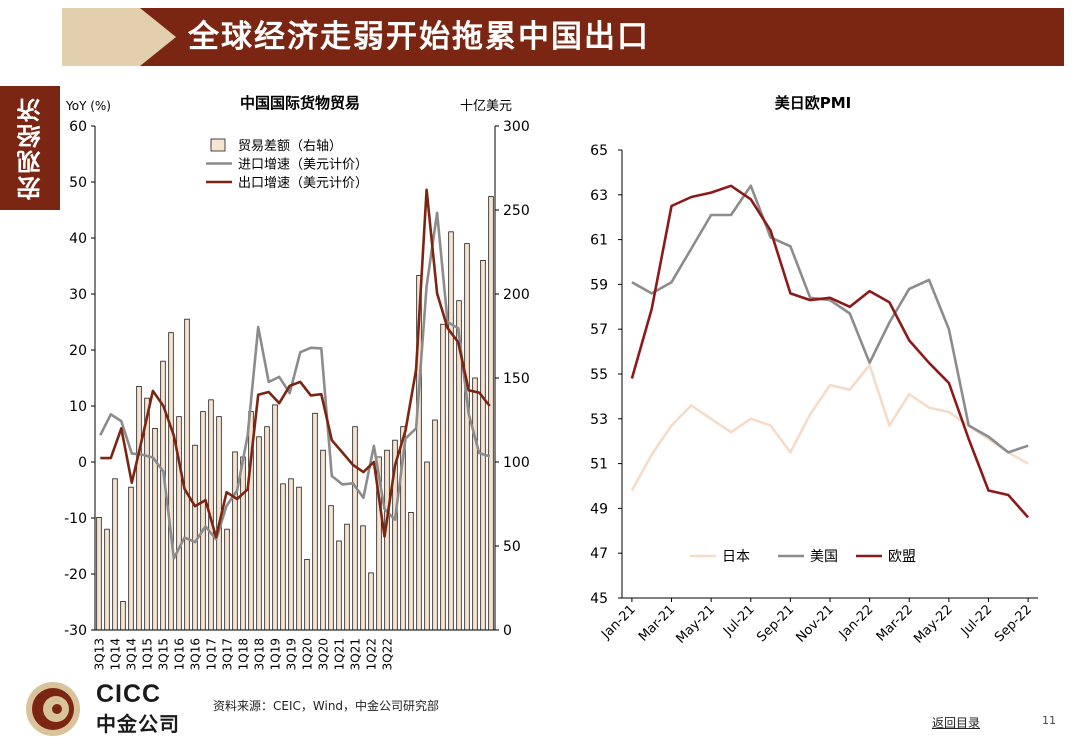  I want to click on x-tick-label: 3Q17, so click(228, 654).